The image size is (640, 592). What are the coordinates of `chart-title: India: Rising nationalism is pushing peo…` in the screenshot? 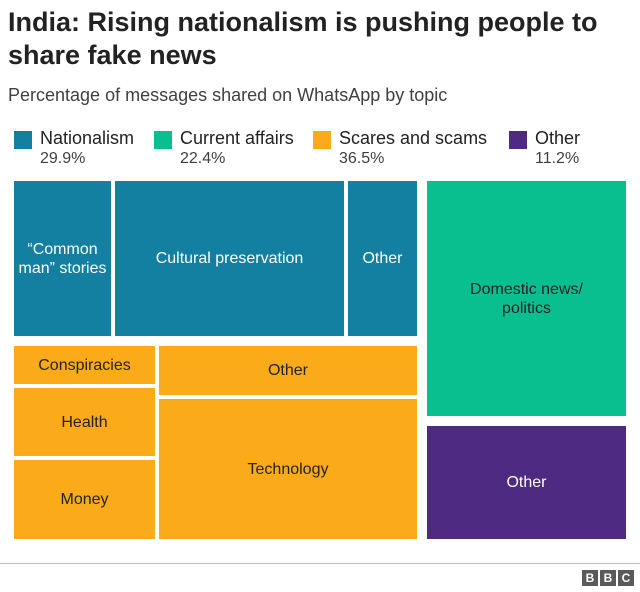 It's located at (303, 38).